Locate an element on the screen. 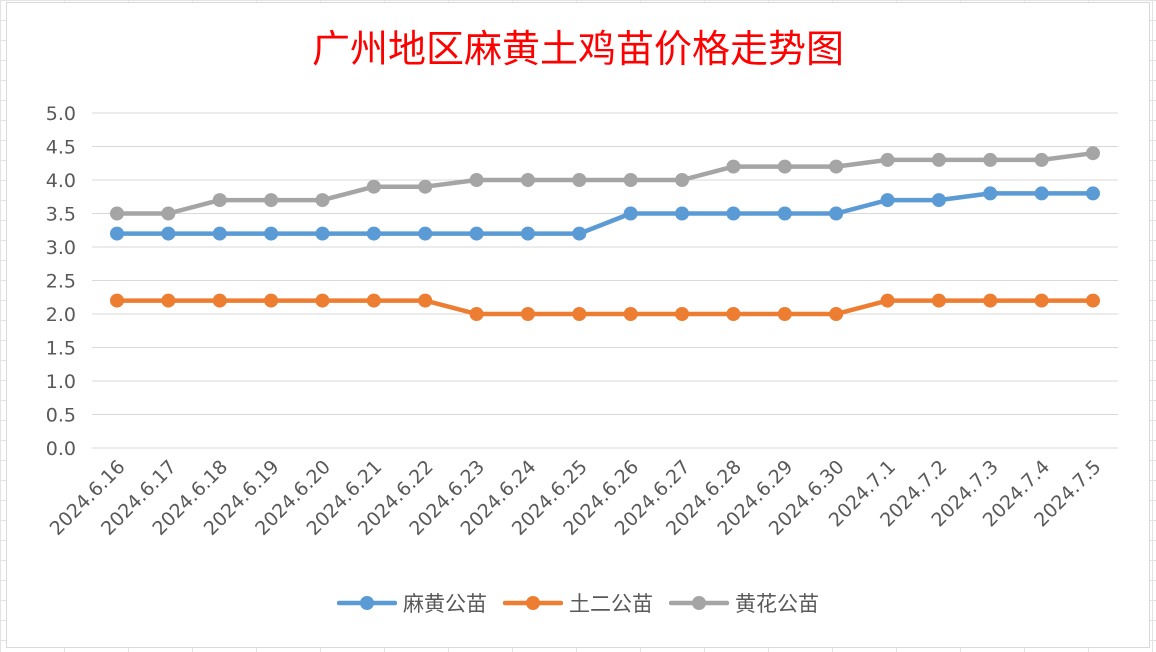 The height and width of the screenshot is (652, 1156). y-tick-label: 1.0 is located at coordinates (61, 382).